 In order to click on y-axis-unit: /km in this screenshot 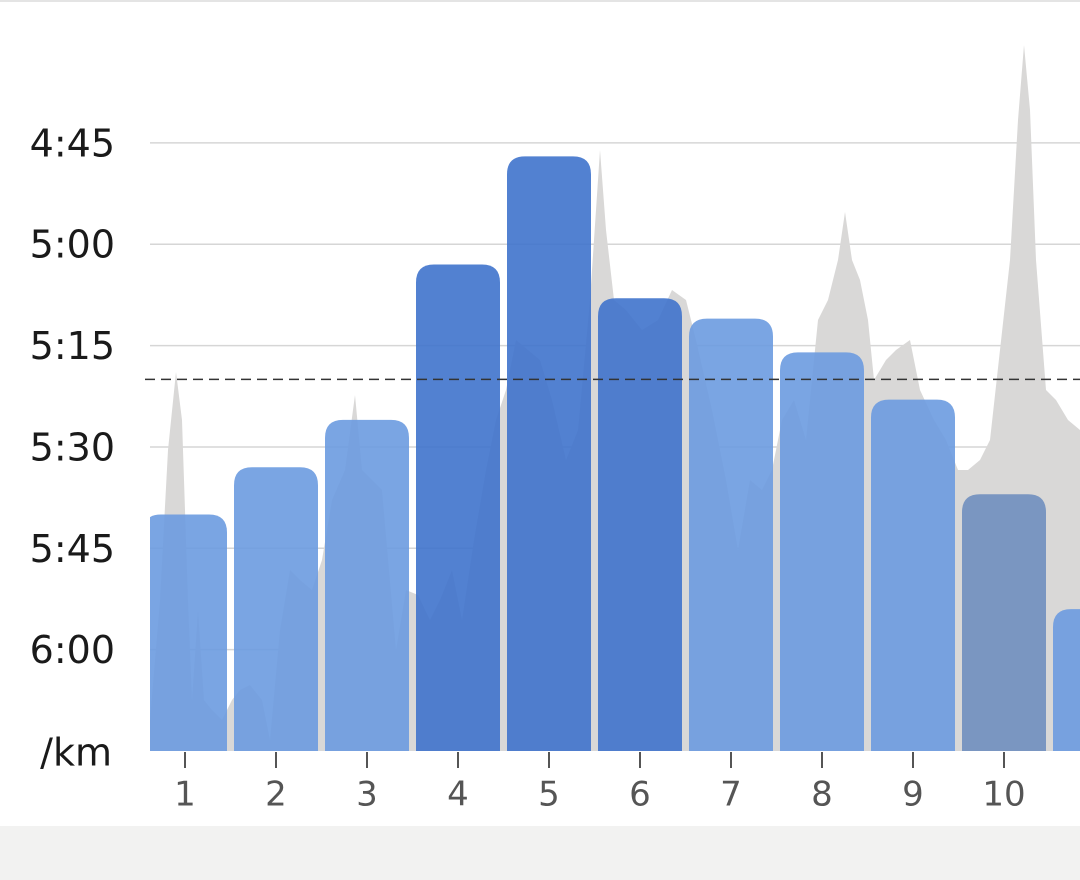, I will do `click(76, 753)`.